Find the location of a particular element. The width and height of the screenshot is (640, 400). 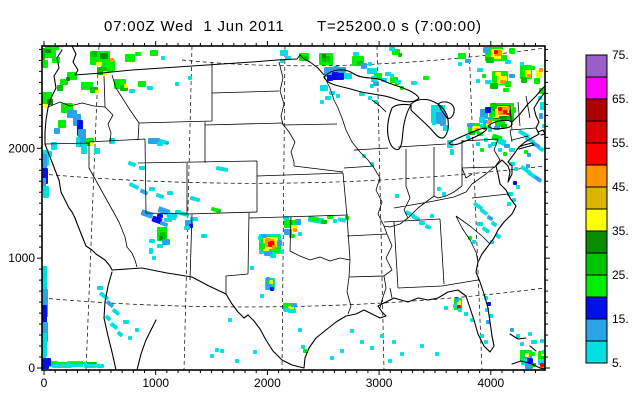

y-axis-tick-label: 0 is located at coordinates (31, 368).